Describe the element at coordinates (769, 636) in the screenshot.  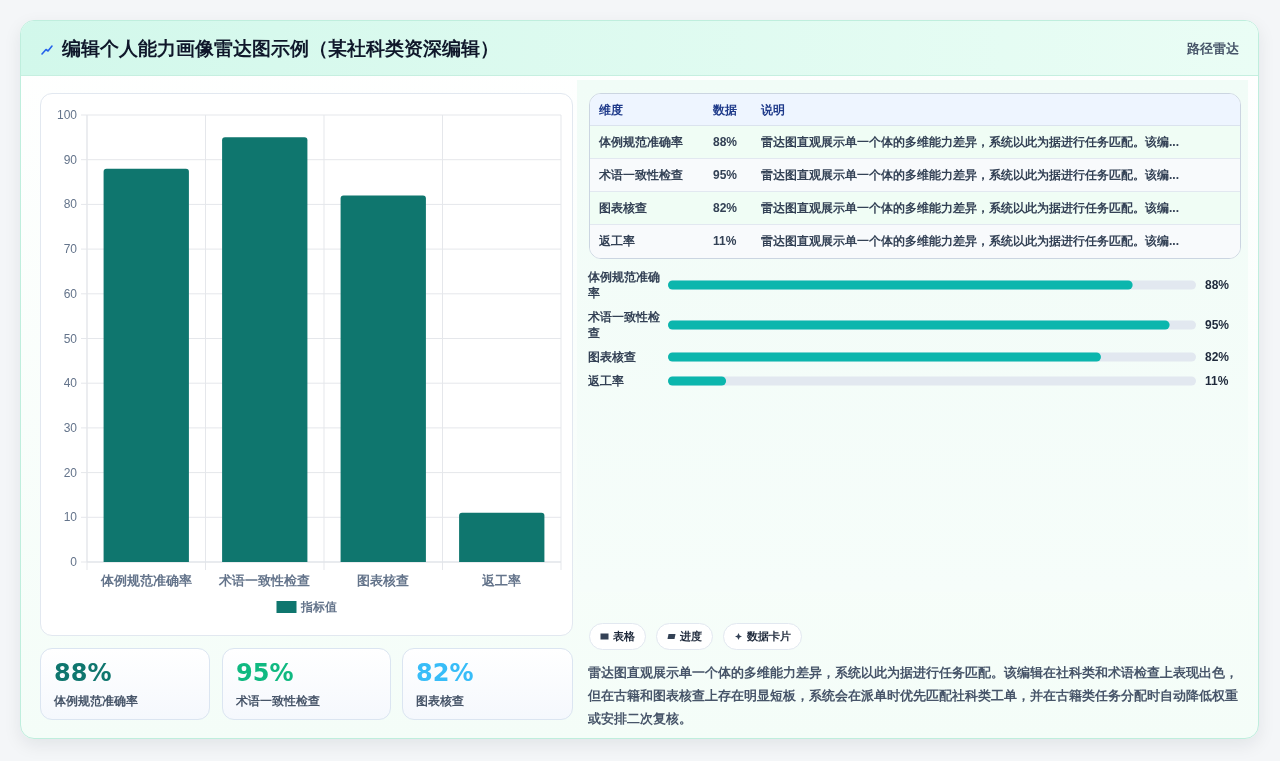
I see `text: 数据卡片` at that location.